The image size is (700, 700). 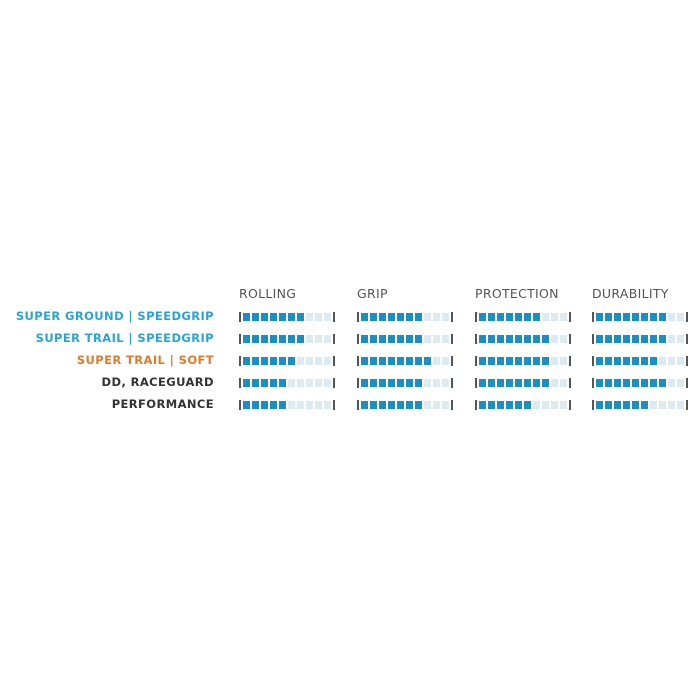 I want to click on row-label: SUPER GROUND | SPEEDGRIP, so click(x=114, y=316).